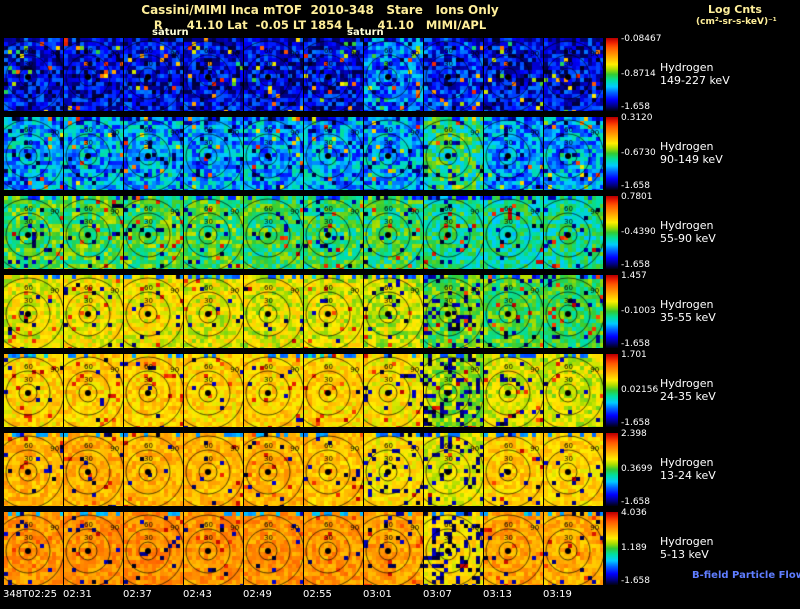 This screenshot has height=609, width=800. Describe the element at coordinates (197, 594) in the screenshot. I see `time-tick-label: 02:43` at that location.